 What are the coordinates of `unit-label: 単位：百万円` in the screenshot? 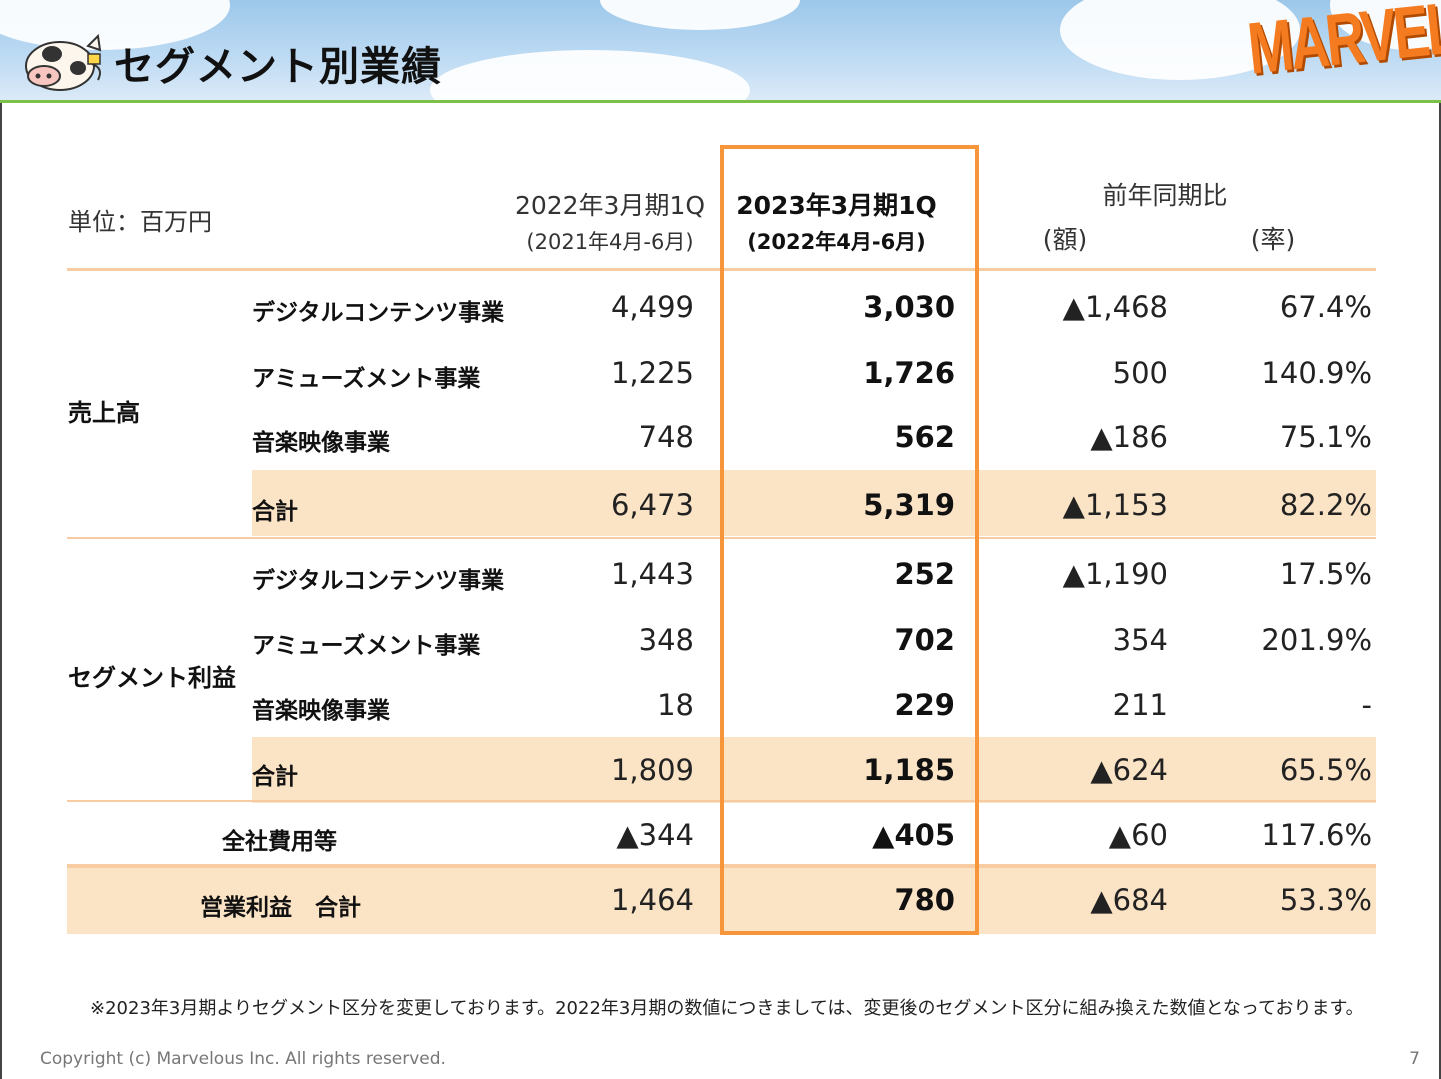 It's located at (140, 222).